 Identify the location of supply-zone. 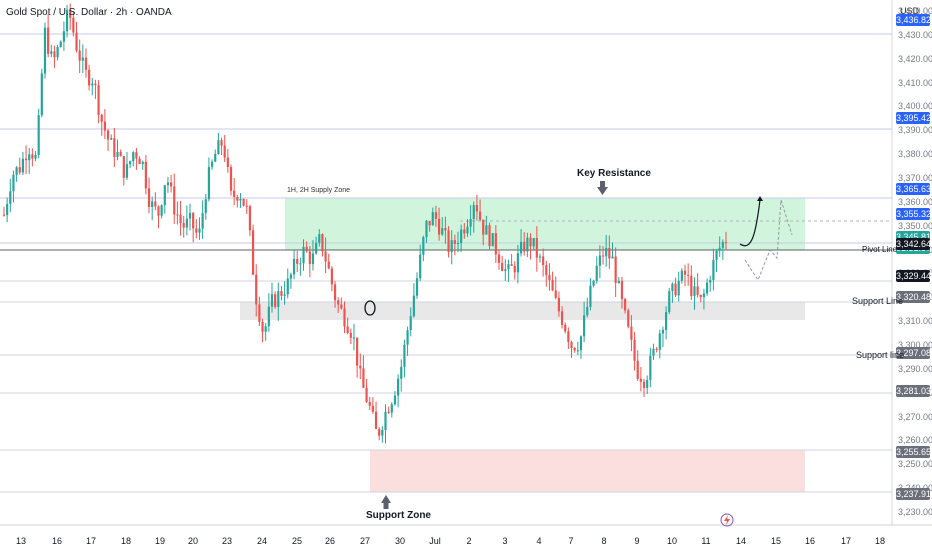
(545, 224).